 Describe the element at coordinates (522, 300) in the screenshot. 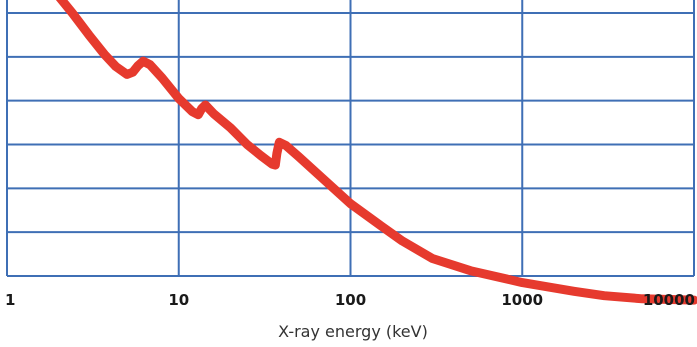

I see `x-tick-label: 1000` at that location.